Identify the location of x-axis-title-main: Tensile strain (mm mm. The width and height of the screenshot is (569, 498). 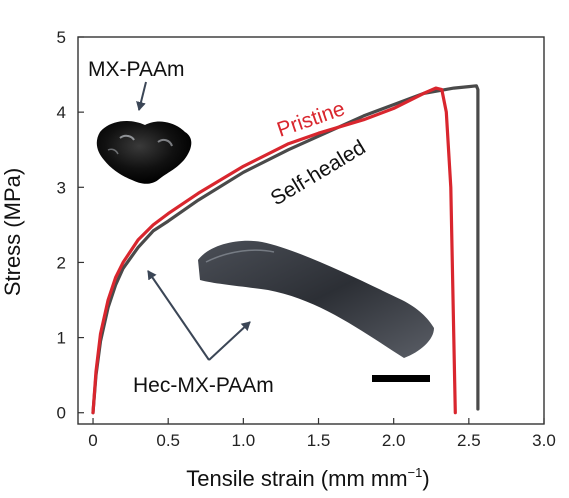
(296, 478).